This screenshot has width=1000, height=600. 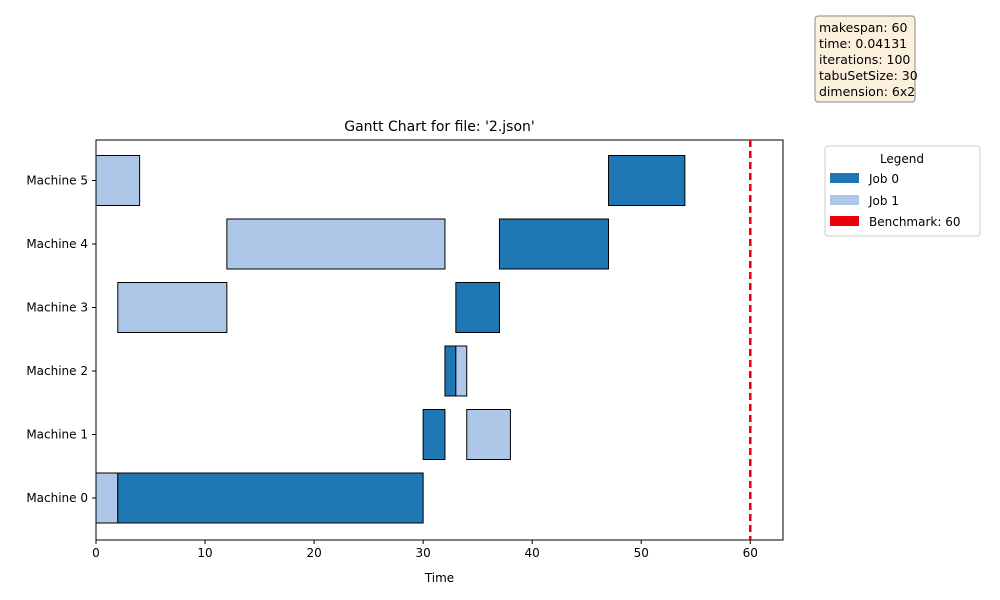 I want to click on x-tick-label: 0, so click(x=96, y=553).